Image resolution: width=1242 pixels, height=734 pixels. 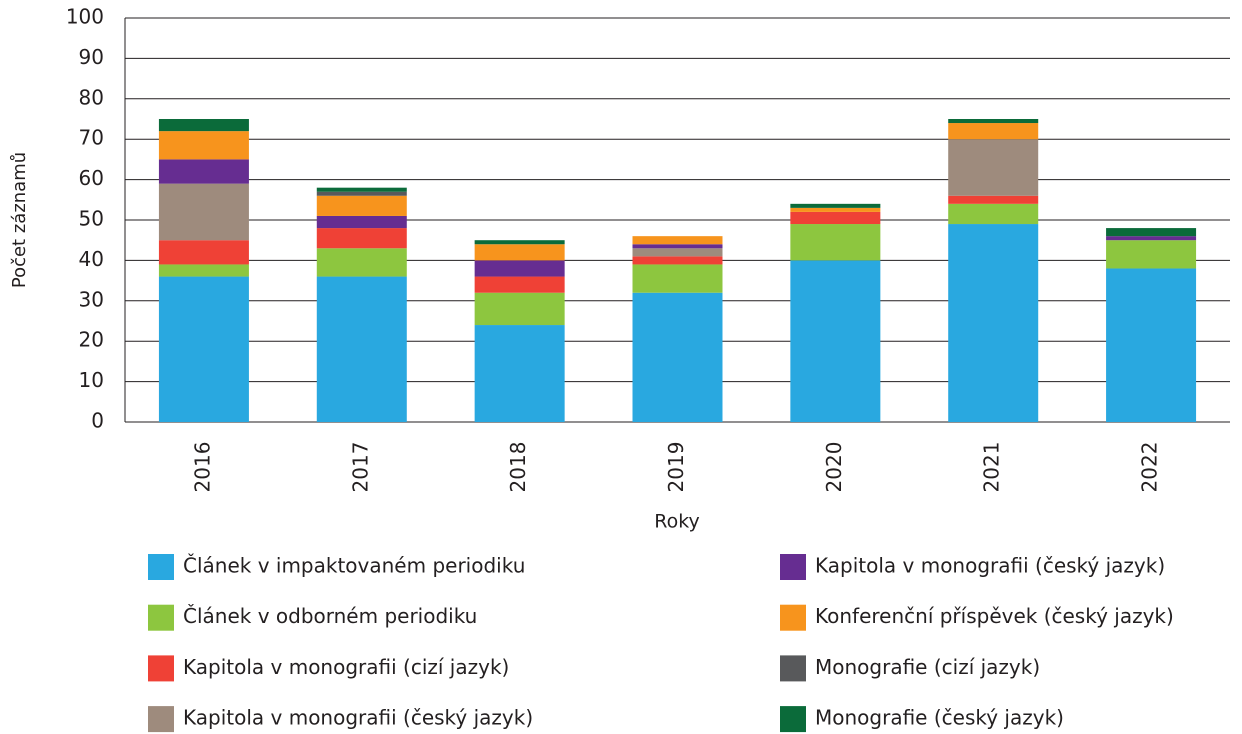 I want to click on x-tick-label: 2018, so click(x=518, y=467).